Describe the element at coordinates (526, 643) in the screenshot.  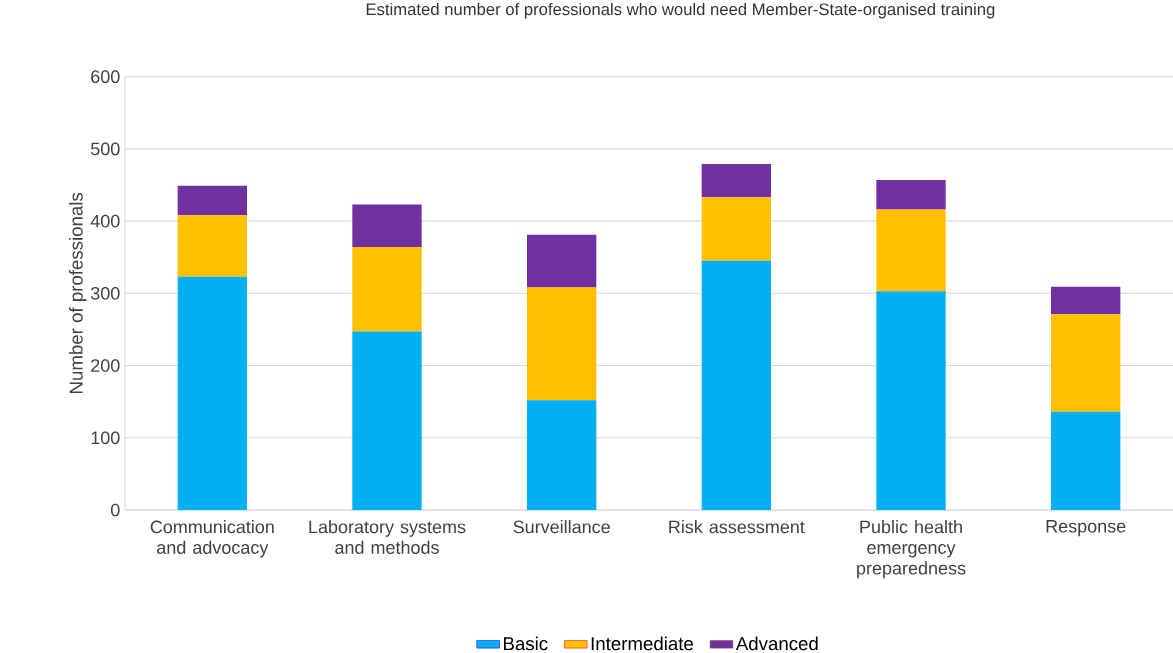
I see `legend-label: Basic` at that location.